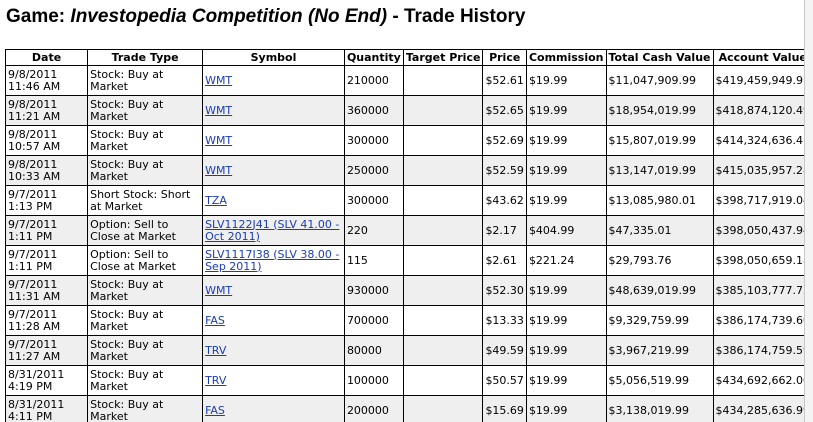  Describe the element at coordinates (273, 408) in the screenshot. I see `cell-symbol: FAS` at that location.